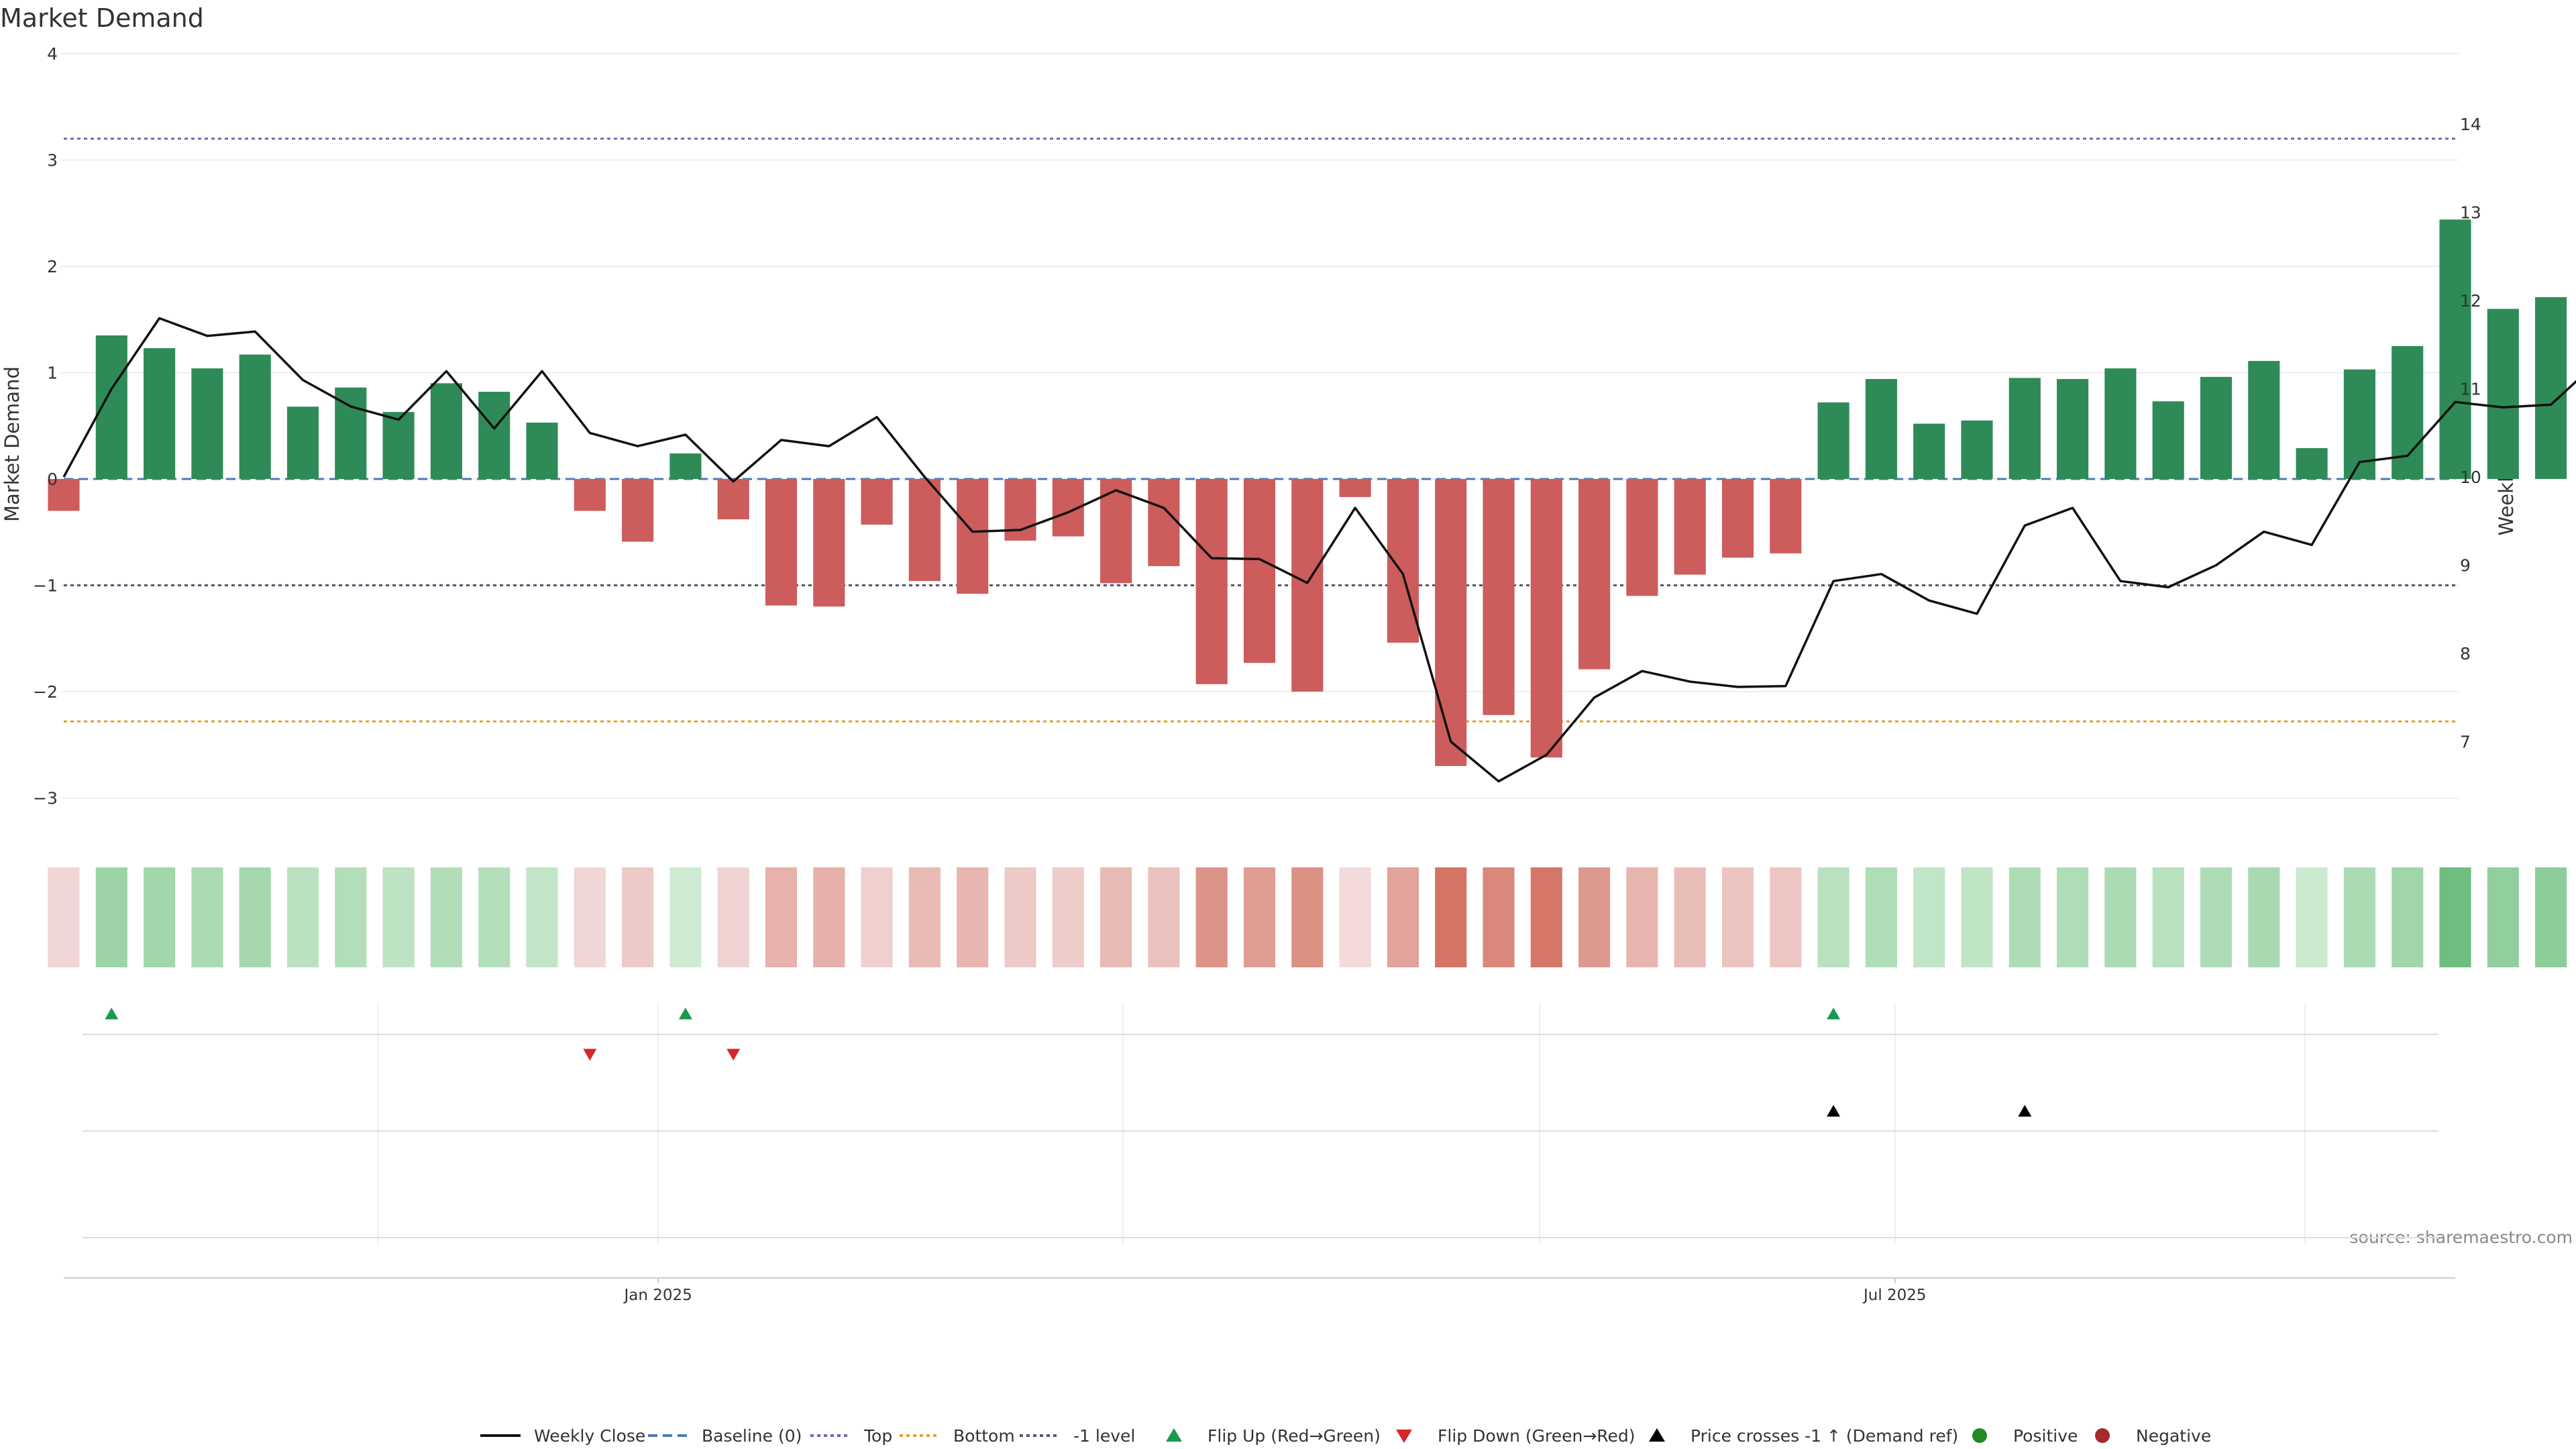  Describe the element at coordinates (1260, 1123) in the screenshot. I see `event-markers-panel` at that location.